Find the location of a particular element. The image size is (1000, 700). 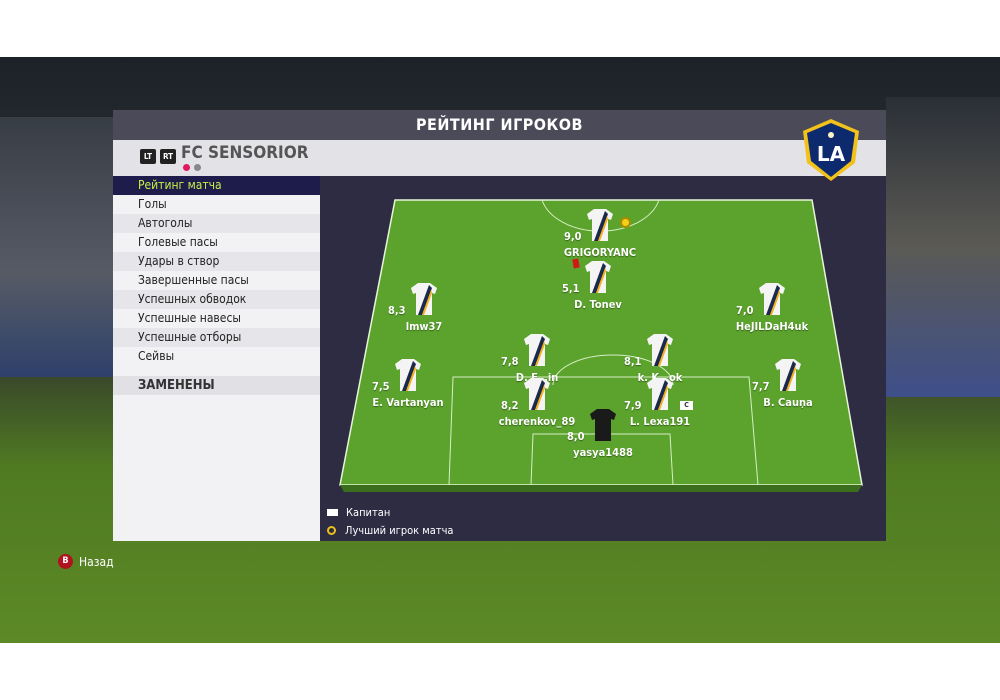

back-button: B Назад is located at coordinates (86, 561).